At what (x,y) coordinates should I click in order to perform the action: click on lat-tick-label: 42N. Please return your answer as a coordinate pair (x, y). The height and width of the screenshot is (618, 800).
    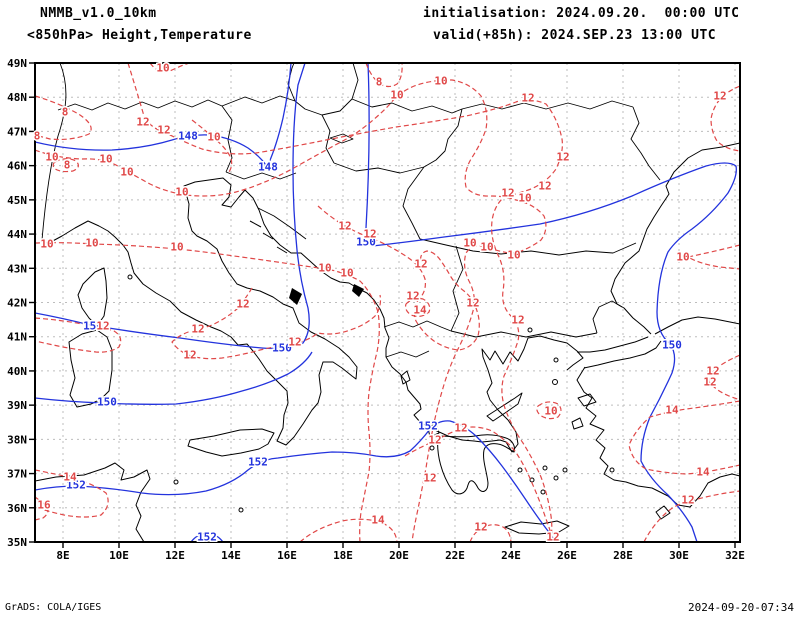
    Looking at the image, I should click on (17, 303).